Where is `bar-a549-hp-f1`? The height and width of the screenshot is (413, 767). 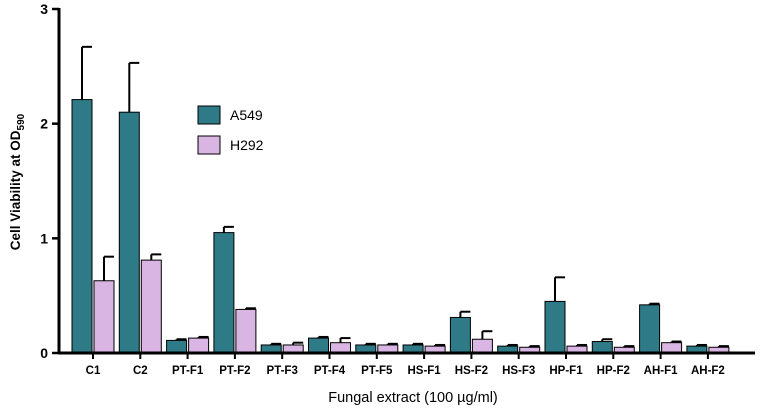
bar-a549-hp-f1 is located at coordinates (555, 327).